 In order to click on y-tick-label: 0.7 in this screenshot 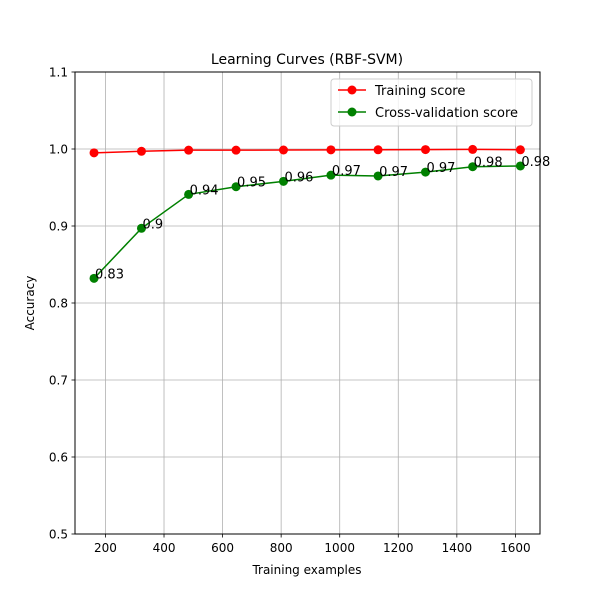, I will do `click(58, 381)`.